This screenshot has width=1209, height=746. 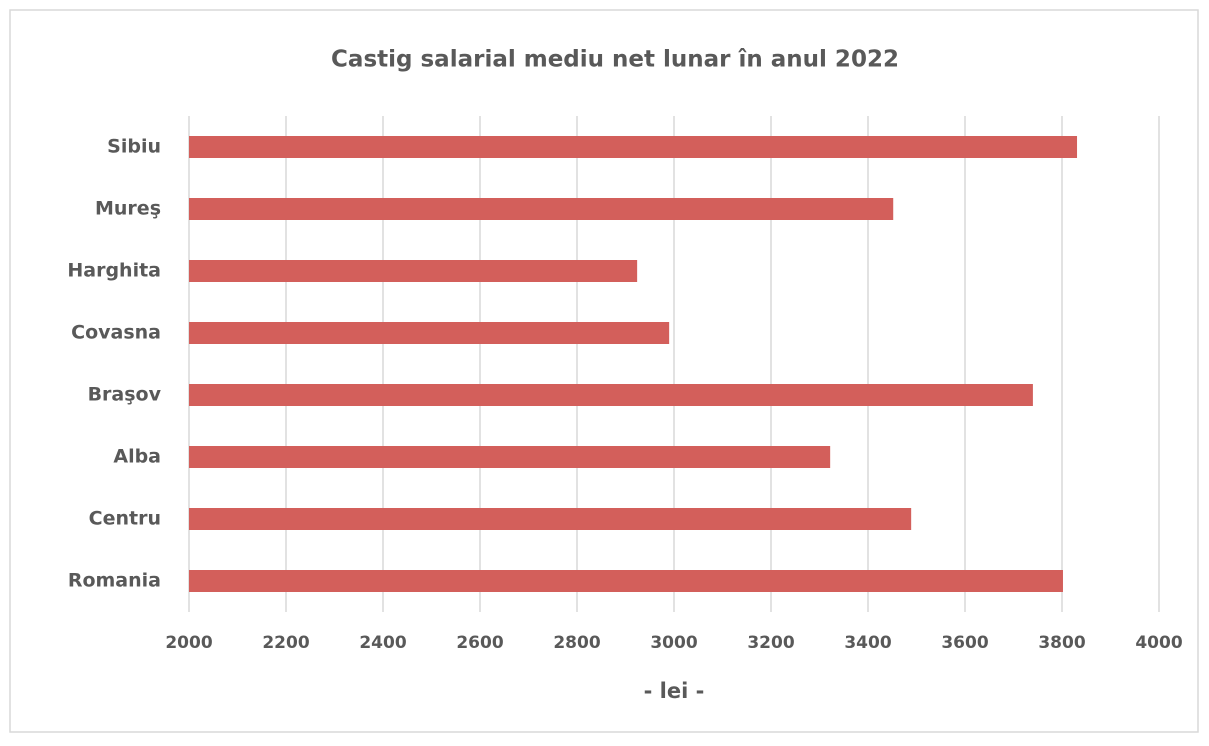 I want to click on x-axis-title: - lei -, so click(x=674, y=691).